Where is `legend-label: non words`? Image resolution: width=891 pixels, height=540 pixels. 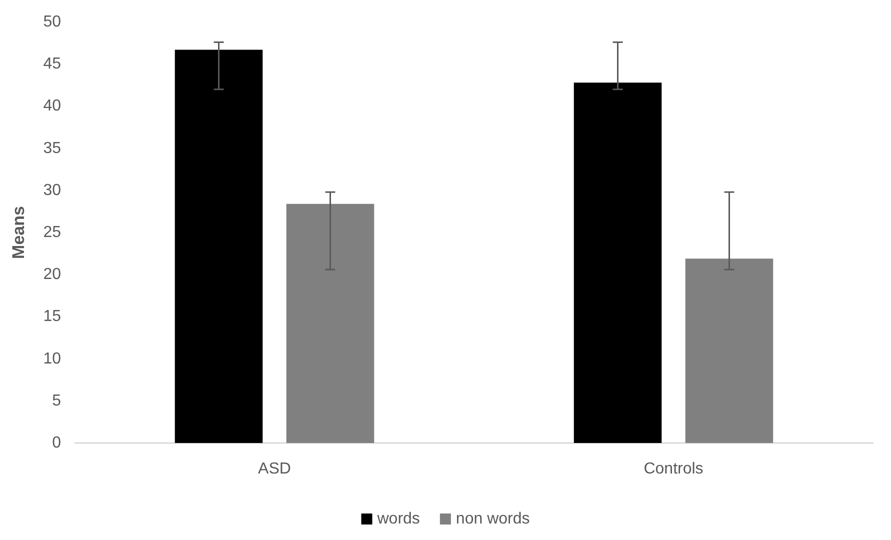 legend-label: non words is located at coordinates (493, 519).